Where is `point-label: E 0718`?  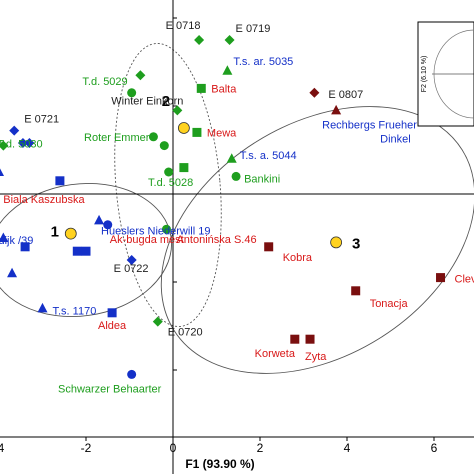
point-label: E 0718 is located at coordinates (183, 26).